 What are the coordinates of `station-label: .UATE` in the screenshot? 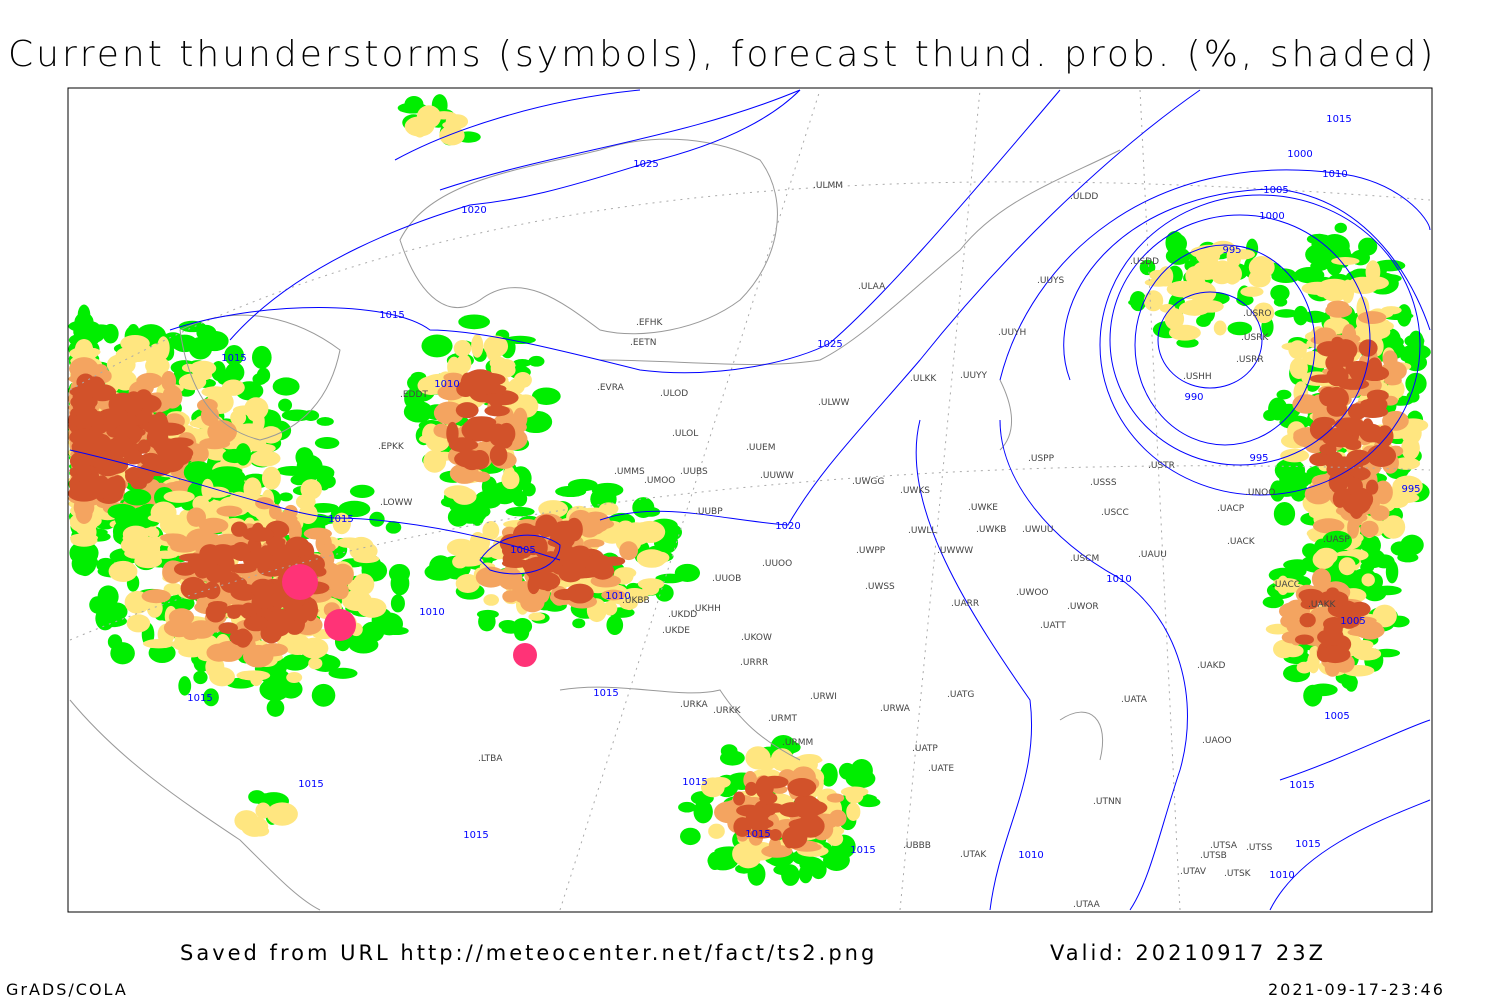 It's located at (941, 769).